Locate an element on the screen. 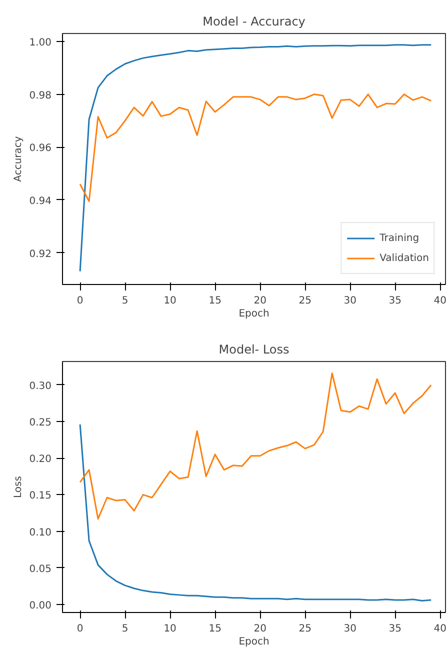  y-axis-title: Accuracy is located at coordinates (18, 159).